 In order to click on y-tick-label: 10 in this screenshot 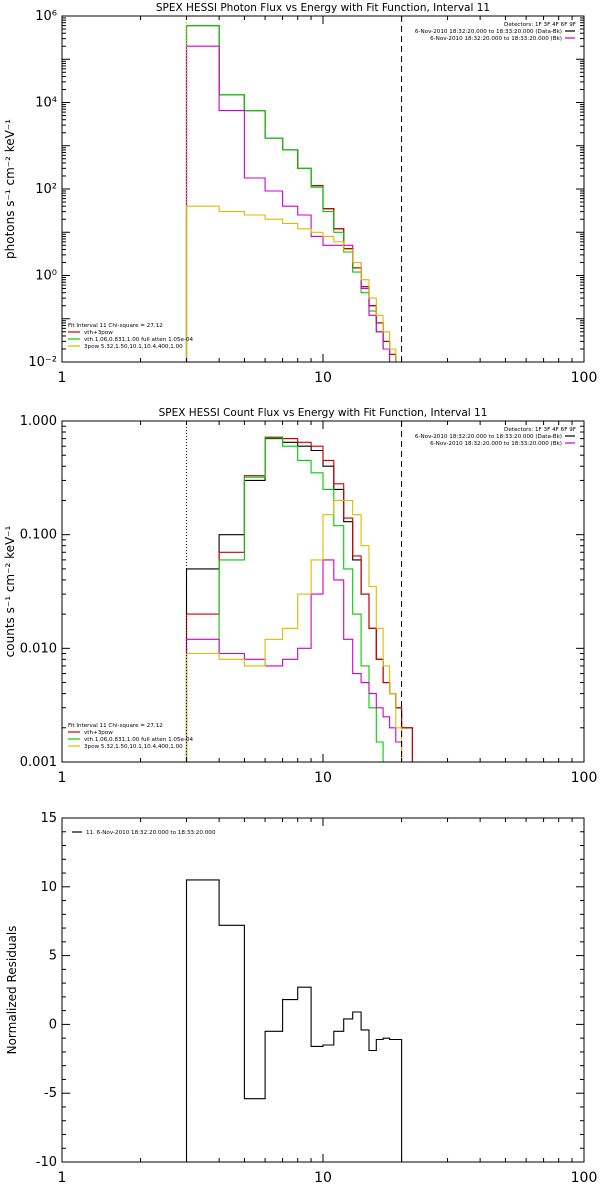, I will do `click(48, 887)`.